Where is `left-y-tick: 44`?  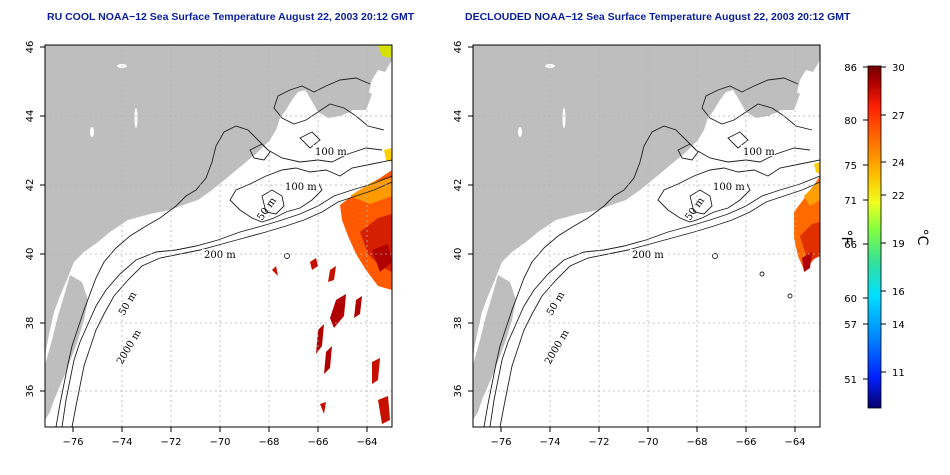
left-y-tick: 44 is located at coordinates (30, 116).